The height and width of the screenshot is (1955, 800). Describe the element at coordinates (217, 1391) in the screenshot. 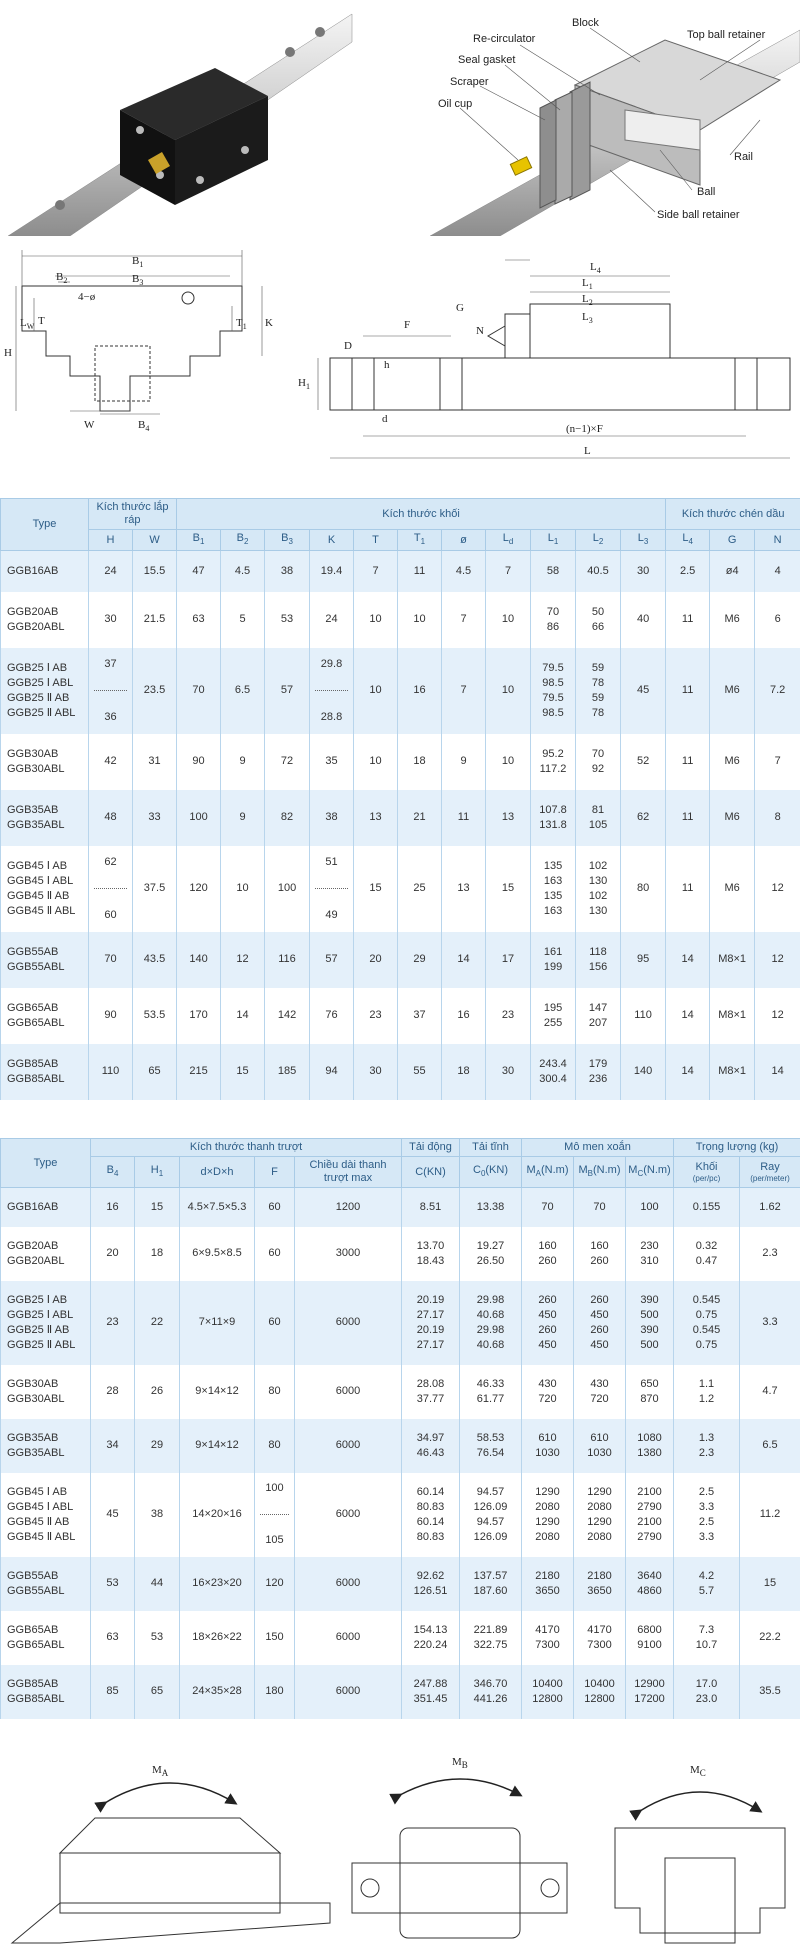

I see `value-cell: 9×14×12` at that location.